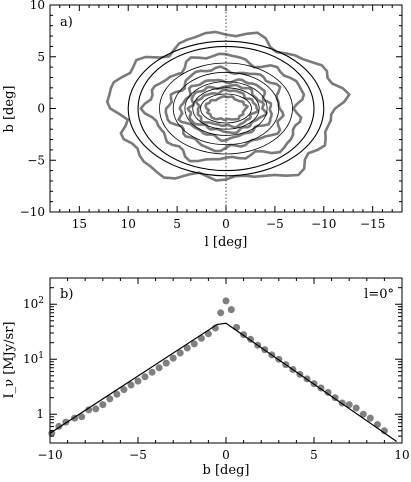 This screenshot has height=482, width=411. I want to click on y-tick-label: 1, so click(40, 414).